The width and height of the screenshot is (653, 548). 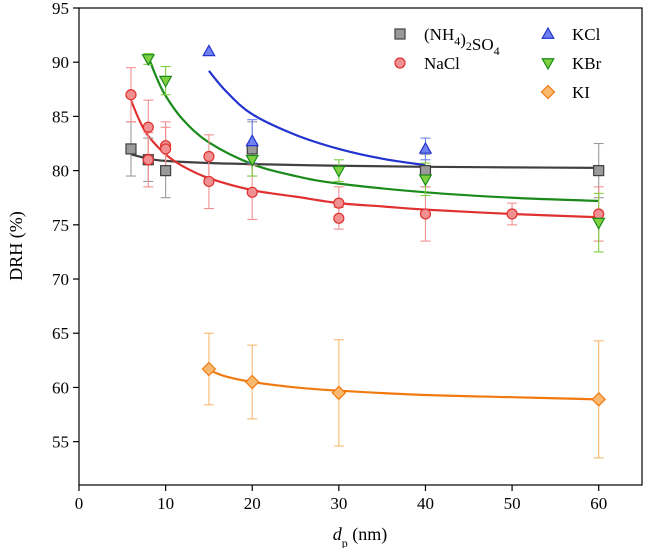 I want to click on legend-marker-kcl, so click(x=548, y=32).